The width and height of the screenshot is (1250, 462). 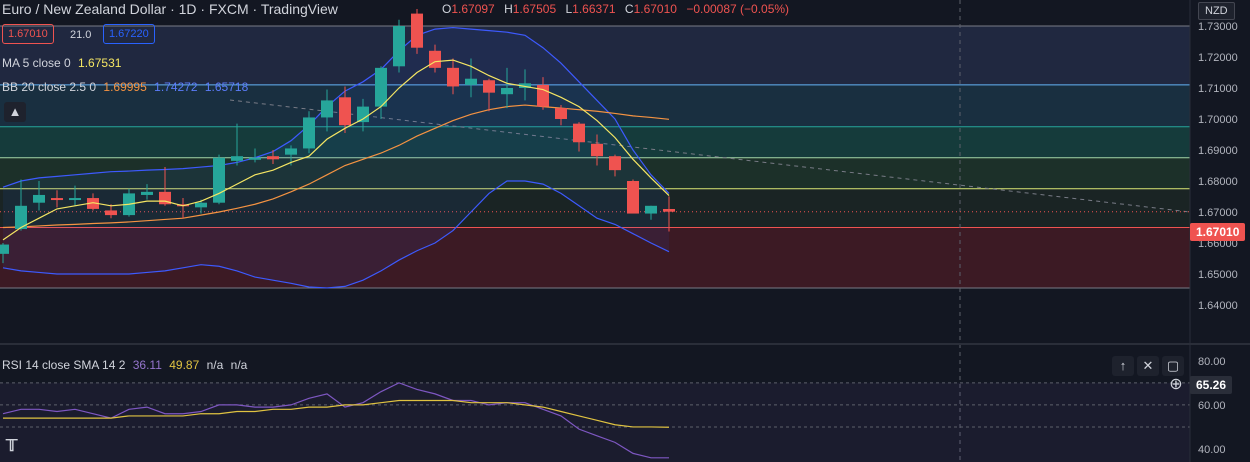 What do you see at coordinates (226, 87) in the screenshot?
I see `bb-lower-value: 1.65718` at bounding box center [226, 87].